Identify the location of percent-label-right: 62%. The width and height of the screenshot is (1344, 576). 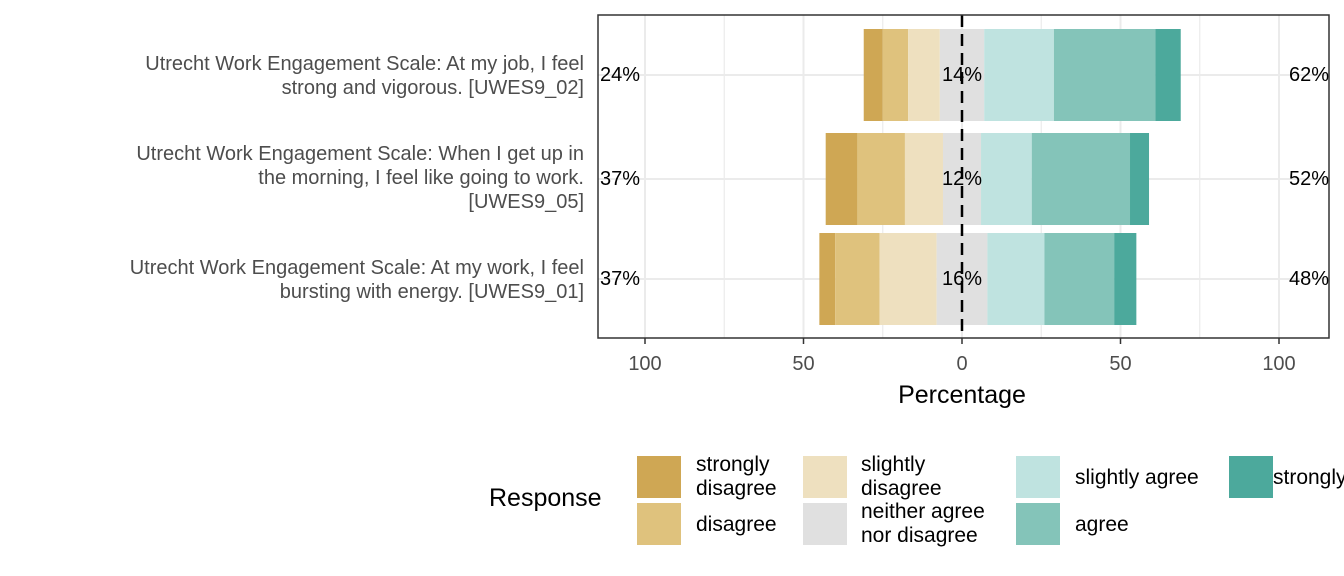
(1309, 75).